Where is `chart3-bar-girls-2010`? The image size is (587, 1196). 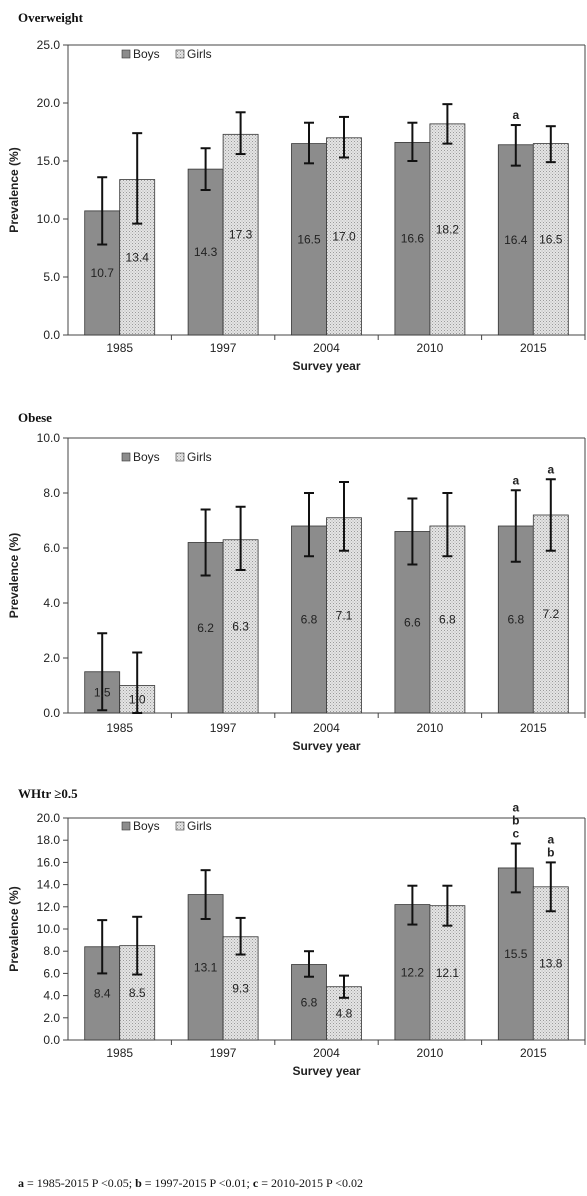
chart3-bar-girls-2010 is located at coordinates (447, 973).